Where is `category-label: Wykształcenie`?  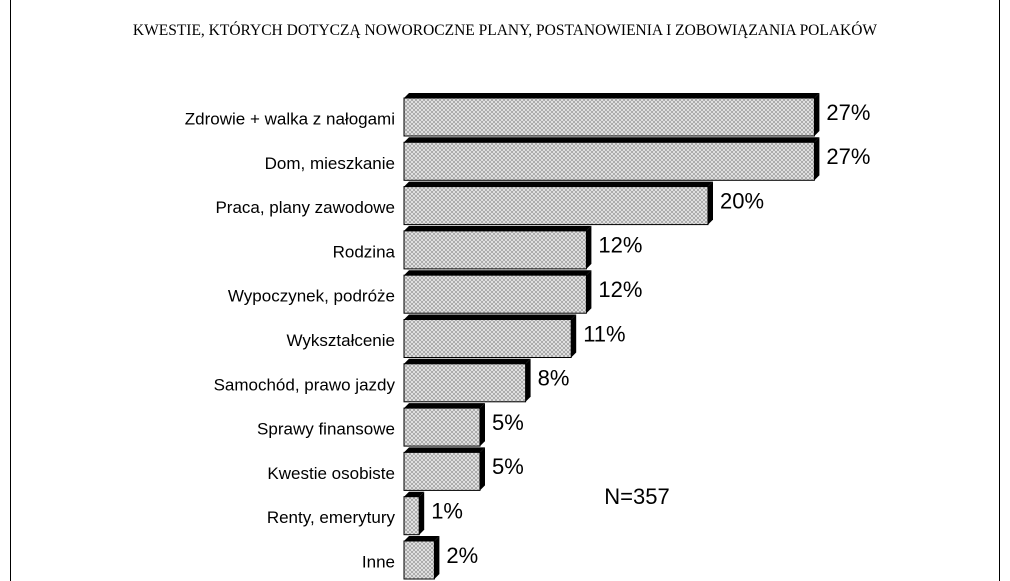
category-label: Wykształcenie is located at coordinates (341, 340).